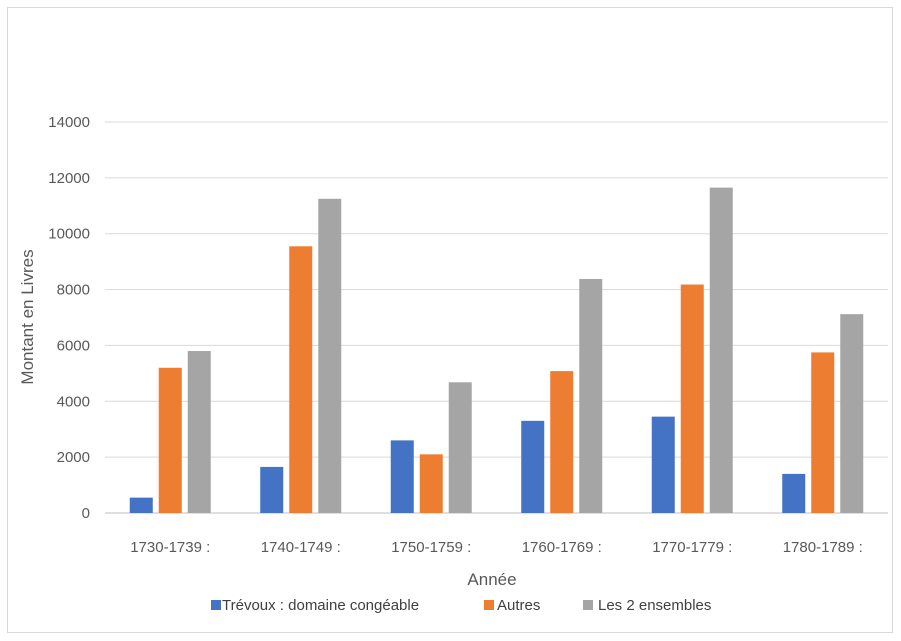 Image resolution: width=901 pixels, height=641 pixels. What do you see at coordinates (301, 547) in the screenshot?
I see `x-tick-label: 1740-1749 :` at bounding box center [301, 547].